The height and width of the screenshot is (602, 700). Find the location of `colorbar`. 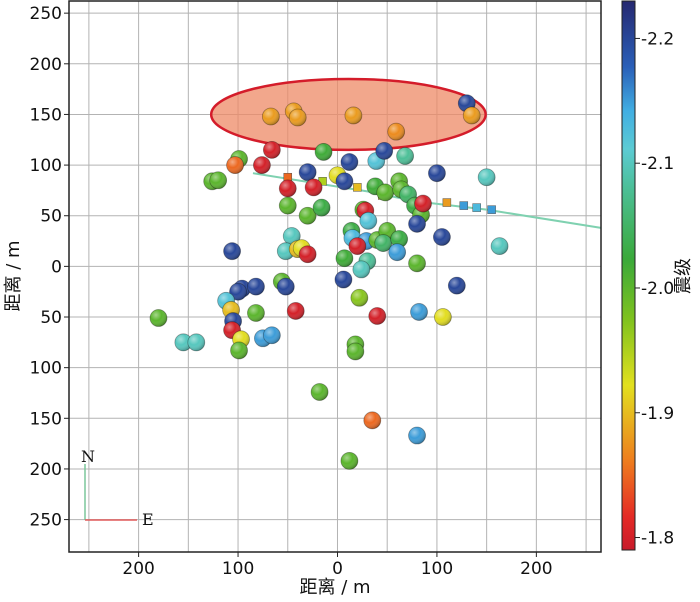

colorbar is located at coordinates (628, 275).